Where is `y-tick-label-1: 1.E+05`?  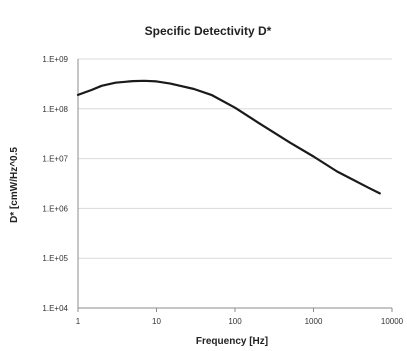
y-tick-label-1: 1.E+05 is located at coordinates (55, 258).